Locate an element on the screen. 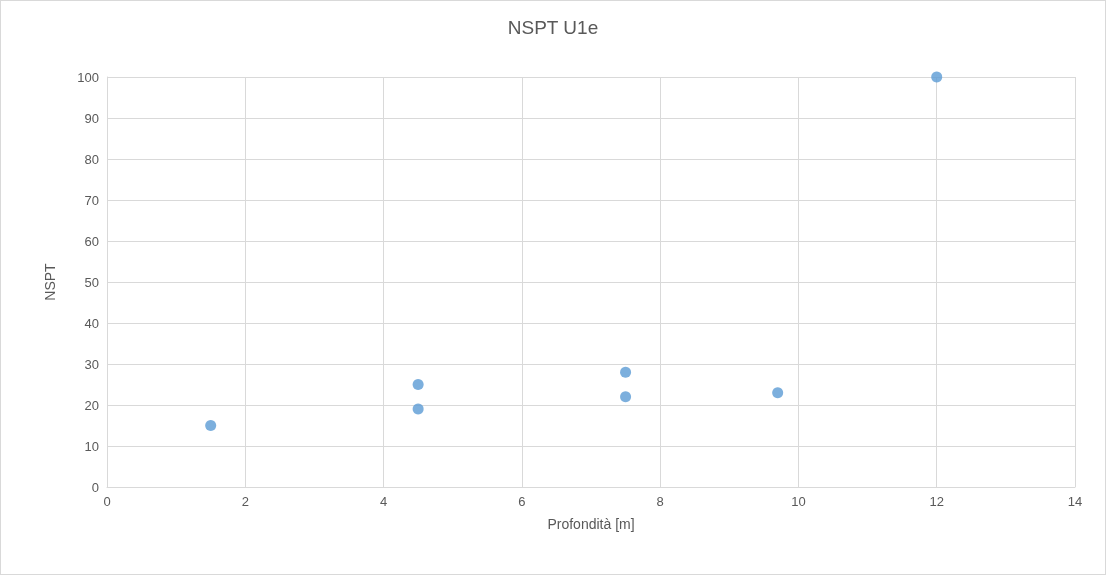 The image size is (1106, 575). x-tick-label: 12 is located at coordinates (936, 501).